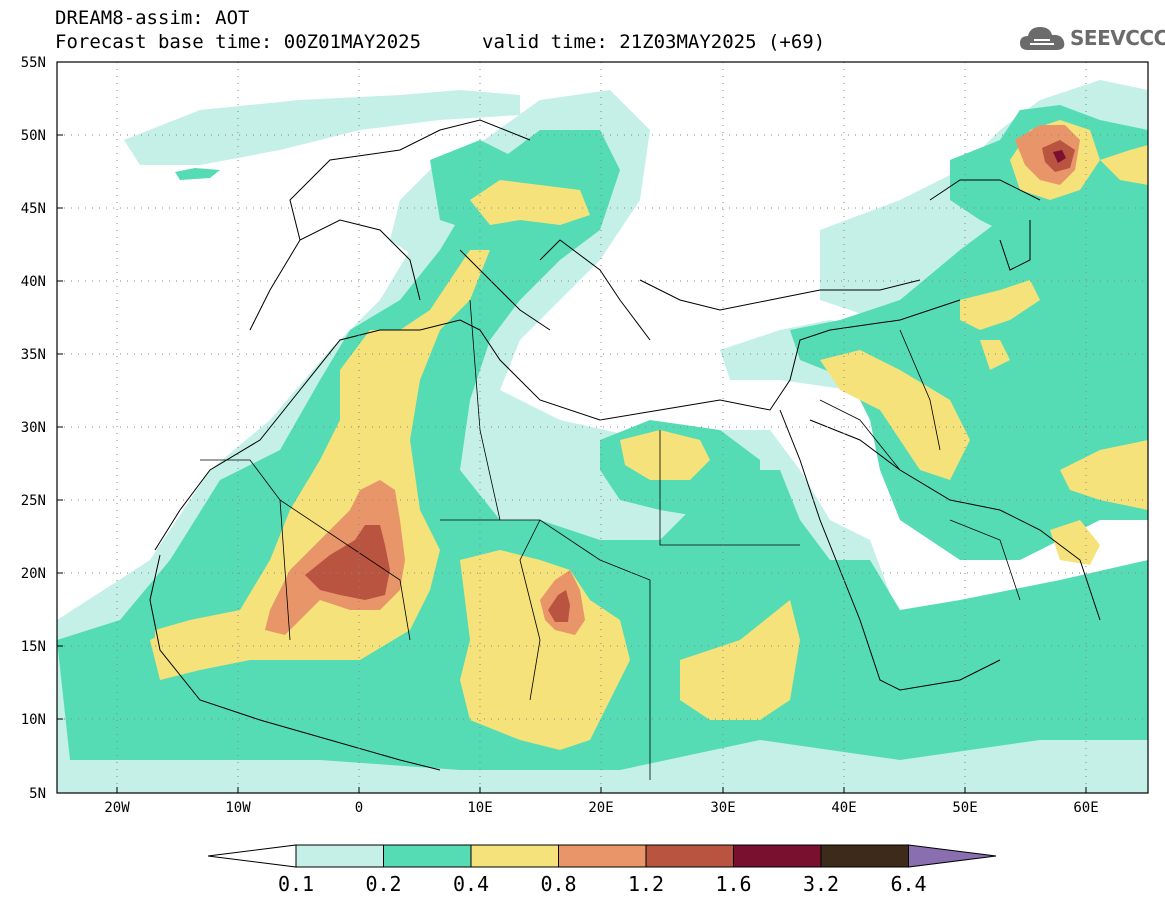  Describe the element at coordinates (952, 856) in the screenshot. I see `colorbar-high-arrow` at that location.